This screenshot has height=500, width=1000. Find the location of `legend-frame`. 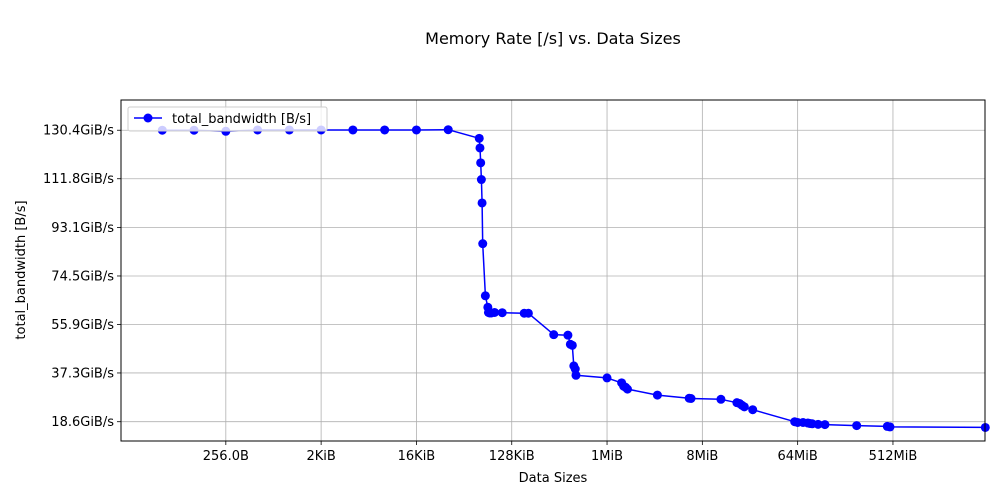

legend-frame is located at coordinates (227, 119).